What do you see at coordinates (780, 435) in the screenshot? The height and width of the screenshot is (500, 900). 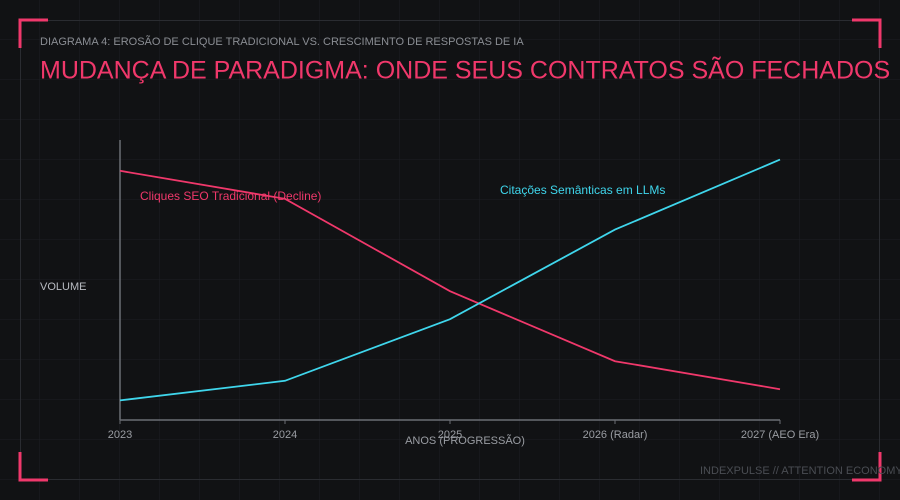 I see `x-tick-label: 2027 (AEO Era)` at bounding box center [780, 435].